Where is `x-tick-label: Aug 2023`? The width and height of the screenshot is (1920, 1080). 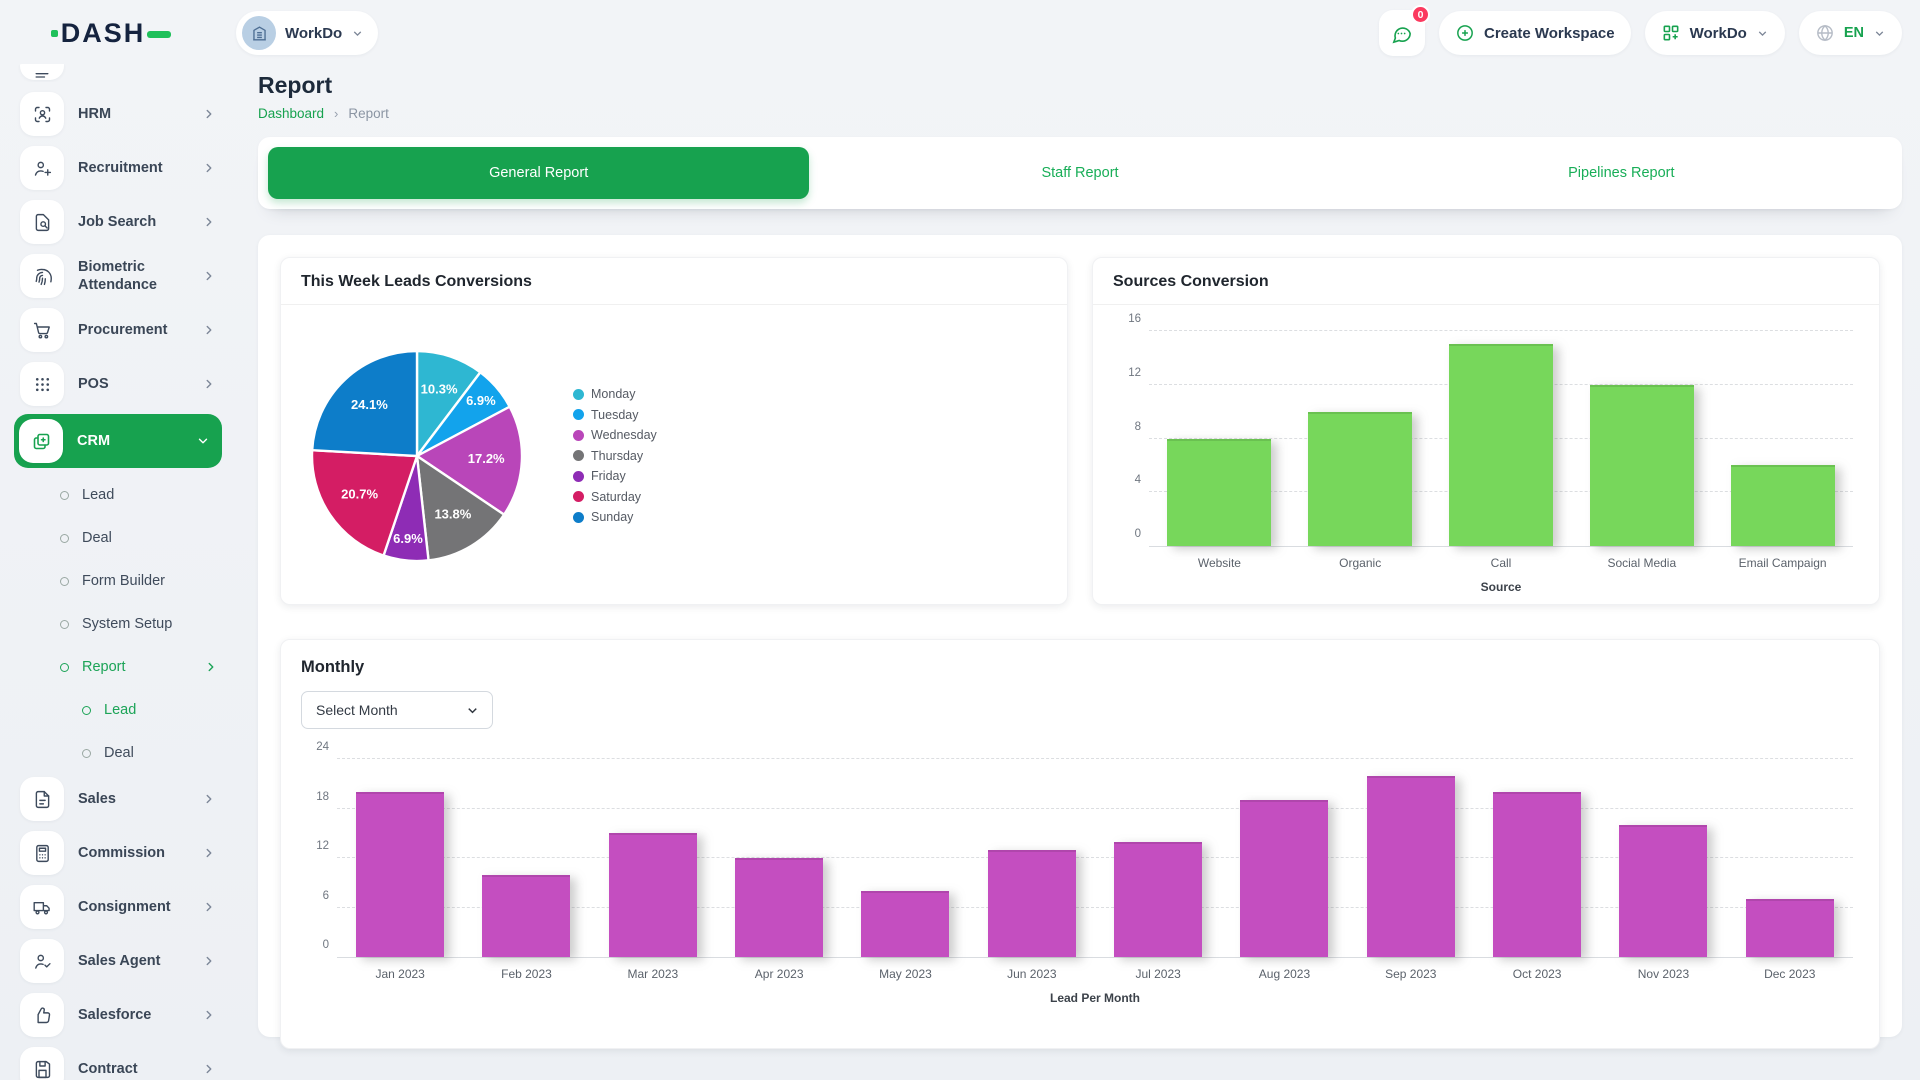
x-tick-label: Aug 2023 is located at coordinates (1284, 974).